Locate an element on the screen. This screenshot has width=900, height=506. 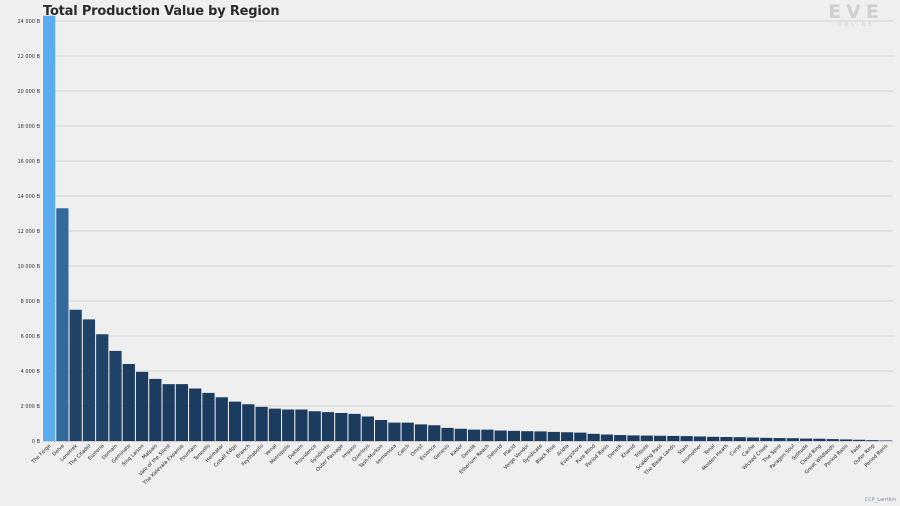
logo-subtitle: ONLINE is located at coordinates (856, 25).